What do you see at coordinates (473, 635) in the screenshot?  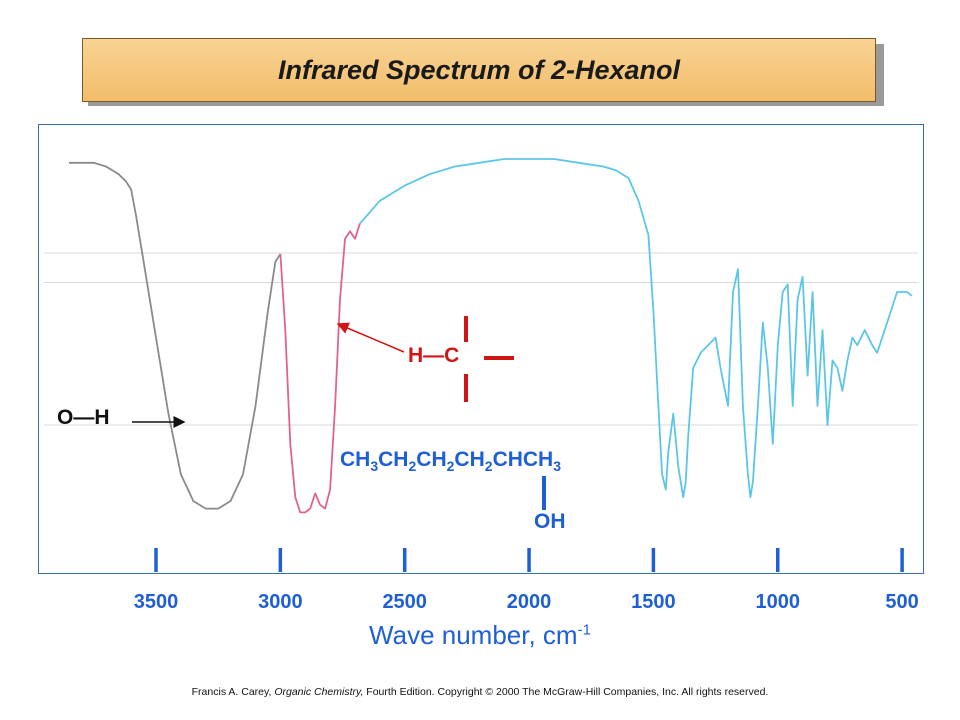 I see `x-axis-label-text: Wave number, cm` at bounding box center [473, 635].